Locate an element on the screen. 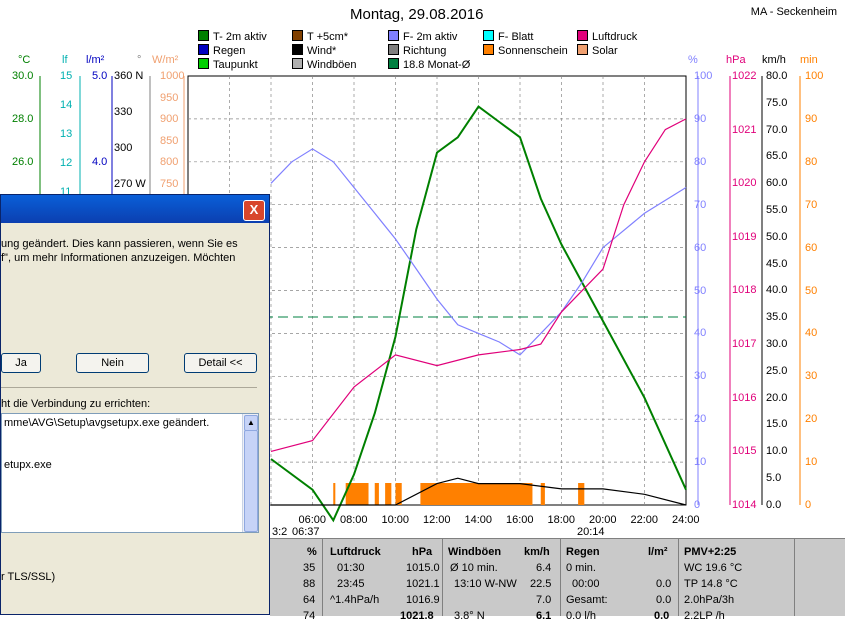 The height and width of the screenshot is (622, 845). kmh-tick: 10.0 is located at coordinates (777, 451).